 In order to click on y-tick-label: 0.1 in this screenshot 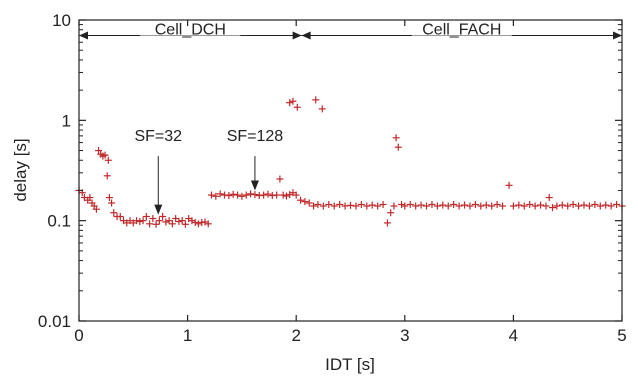, I will do `click(59, 221)`.